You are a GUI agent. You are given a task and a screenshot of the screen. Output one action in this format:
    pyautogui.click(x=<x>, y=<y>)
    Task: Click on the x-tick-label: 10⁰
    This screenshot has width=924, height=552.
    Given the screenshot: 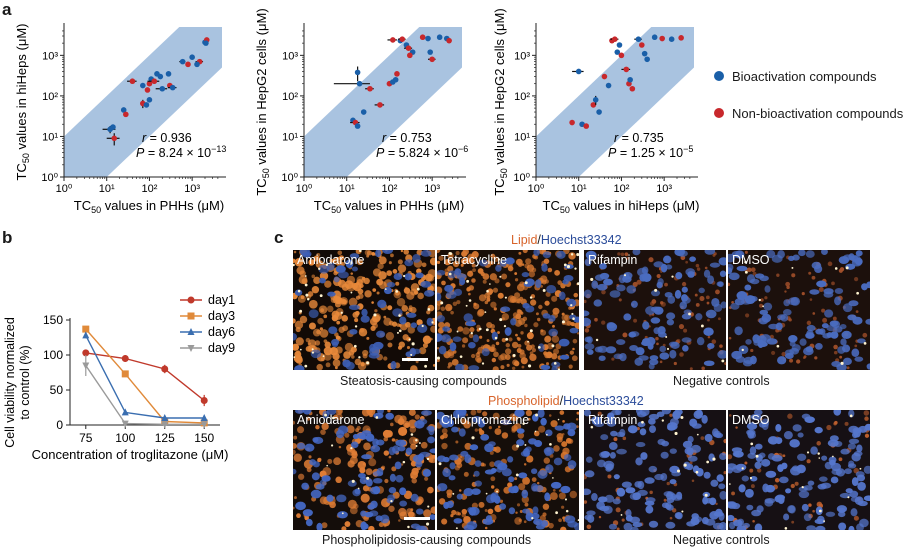 What is the action you would take?
    pyautogui.click(x=64, y=189)
    